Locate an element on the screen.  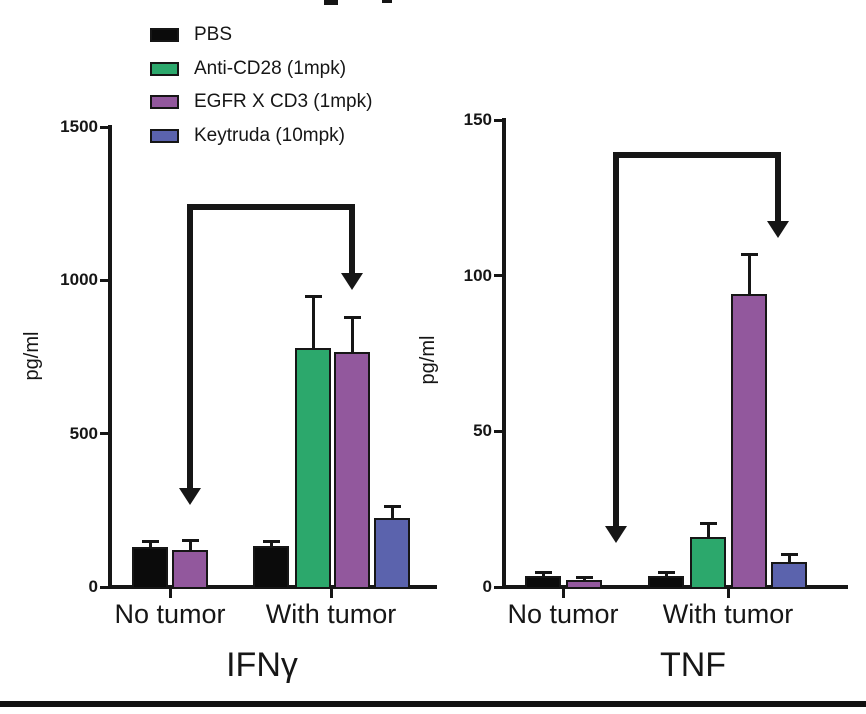
y-tick-label: 500 is located at coordinates (83, 433).